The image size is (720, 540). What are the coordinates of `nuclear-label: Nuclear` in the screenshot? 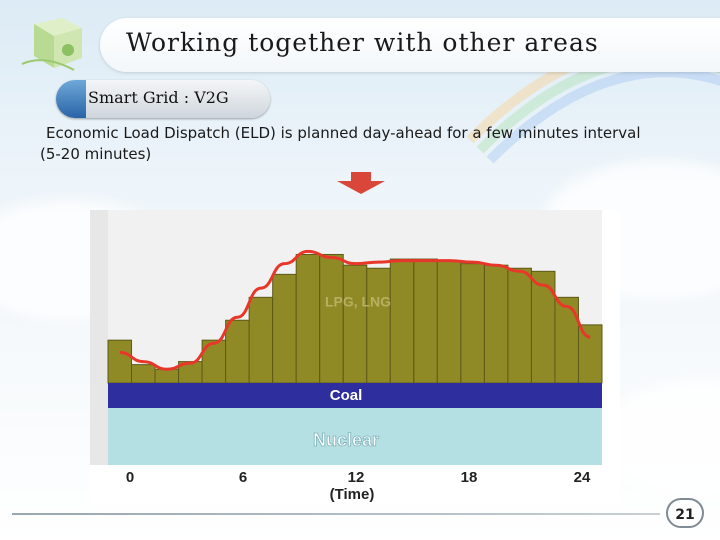 It's located at (346, 440).